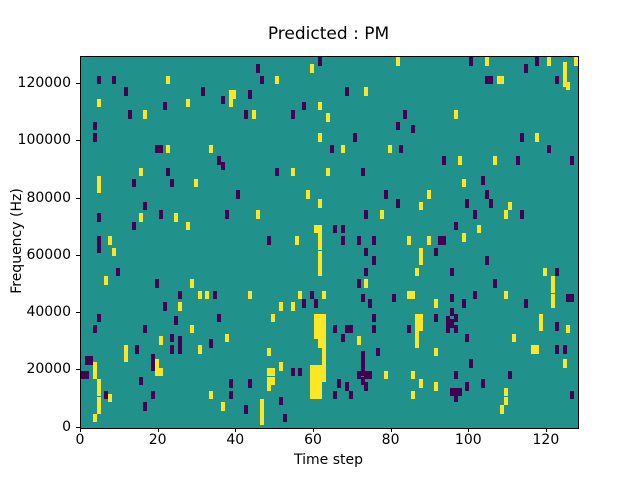  I want to click on y-tick-label: 0, so click(66, 426).